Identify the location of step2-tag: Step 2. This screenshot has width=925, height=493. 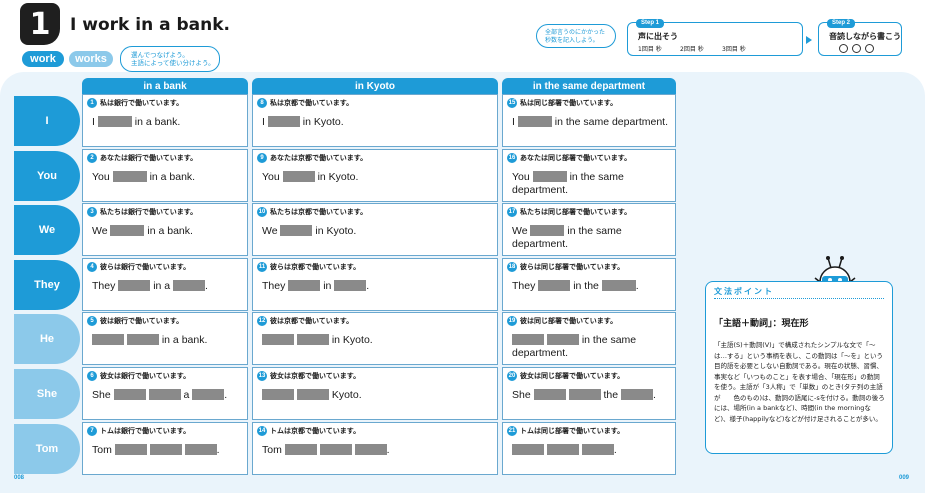
(841, 23).